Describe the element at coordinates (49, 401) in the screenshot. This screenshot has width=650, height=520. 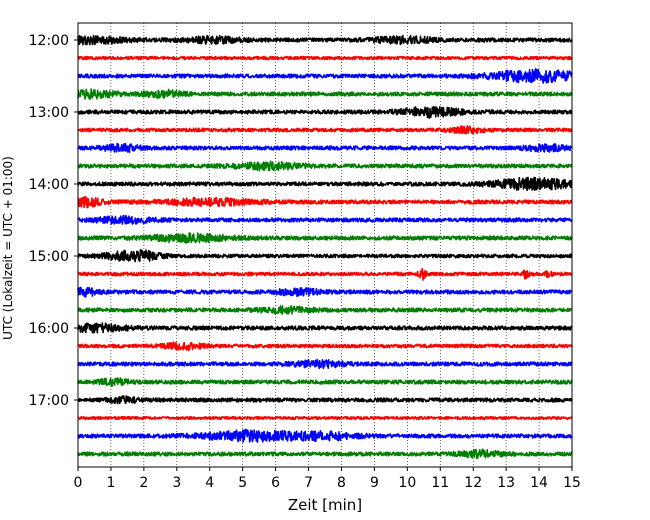
I see `y-tick-label: 17:00` at that location.